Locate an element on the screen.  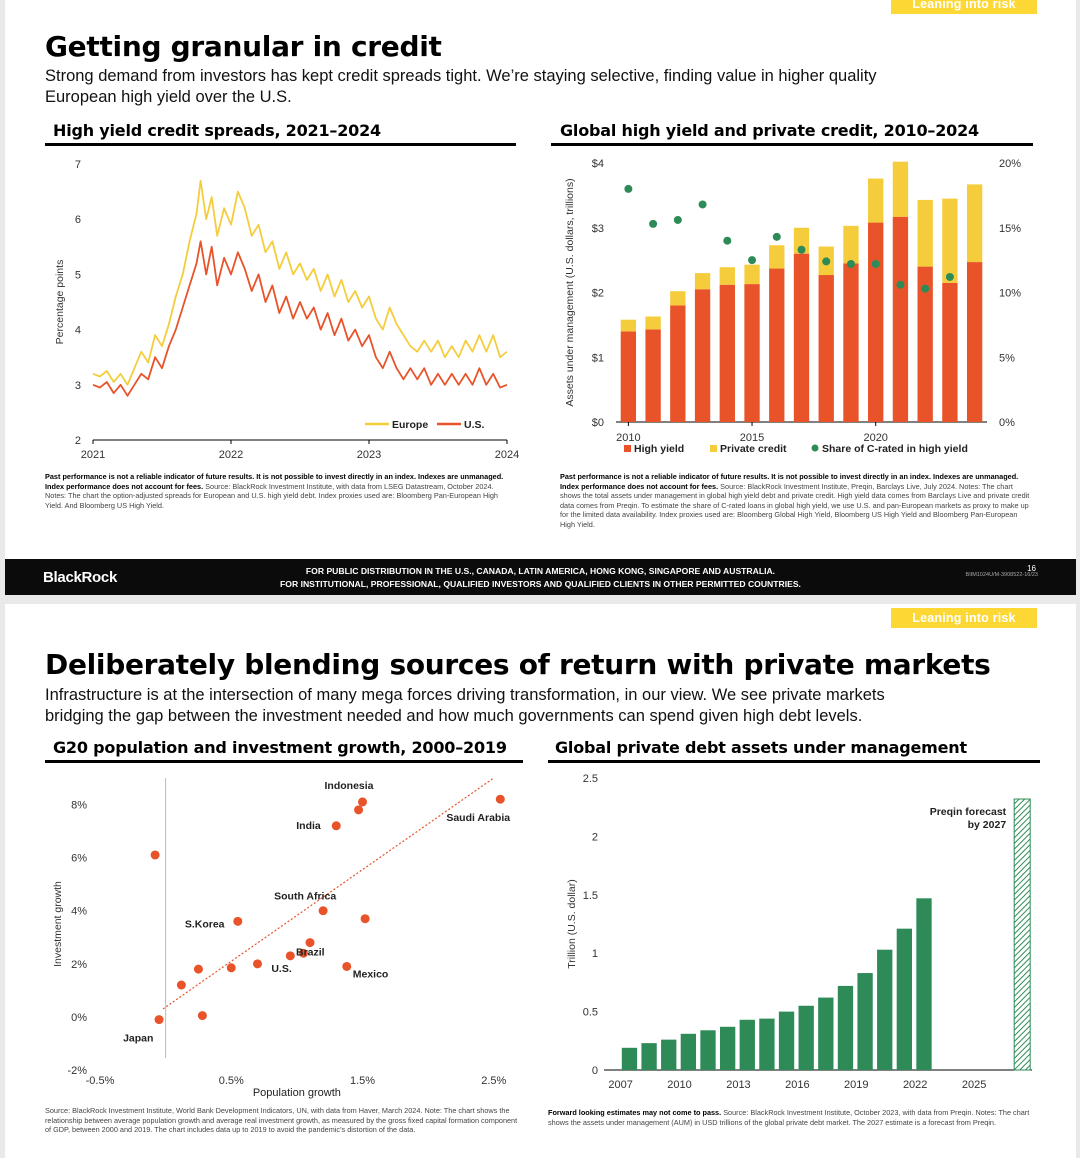
point-label: South Africa is located at coordinates (305, 897).